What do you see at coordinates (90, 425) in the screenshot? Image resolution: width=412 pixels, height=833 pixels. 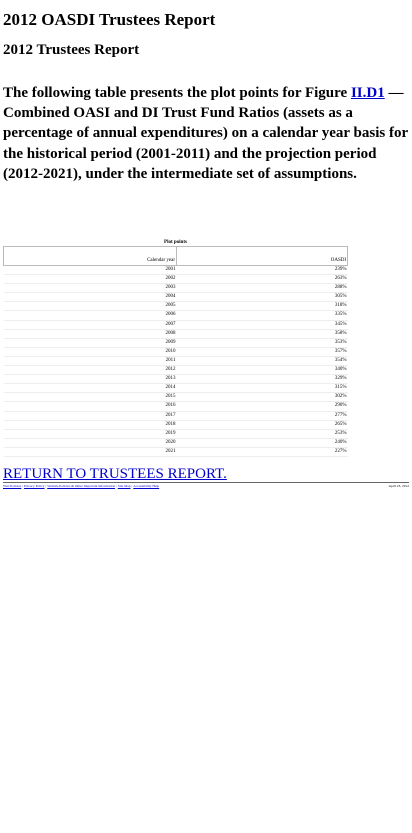 I see `year-cell: 2018` at bounding box center [90, 425].